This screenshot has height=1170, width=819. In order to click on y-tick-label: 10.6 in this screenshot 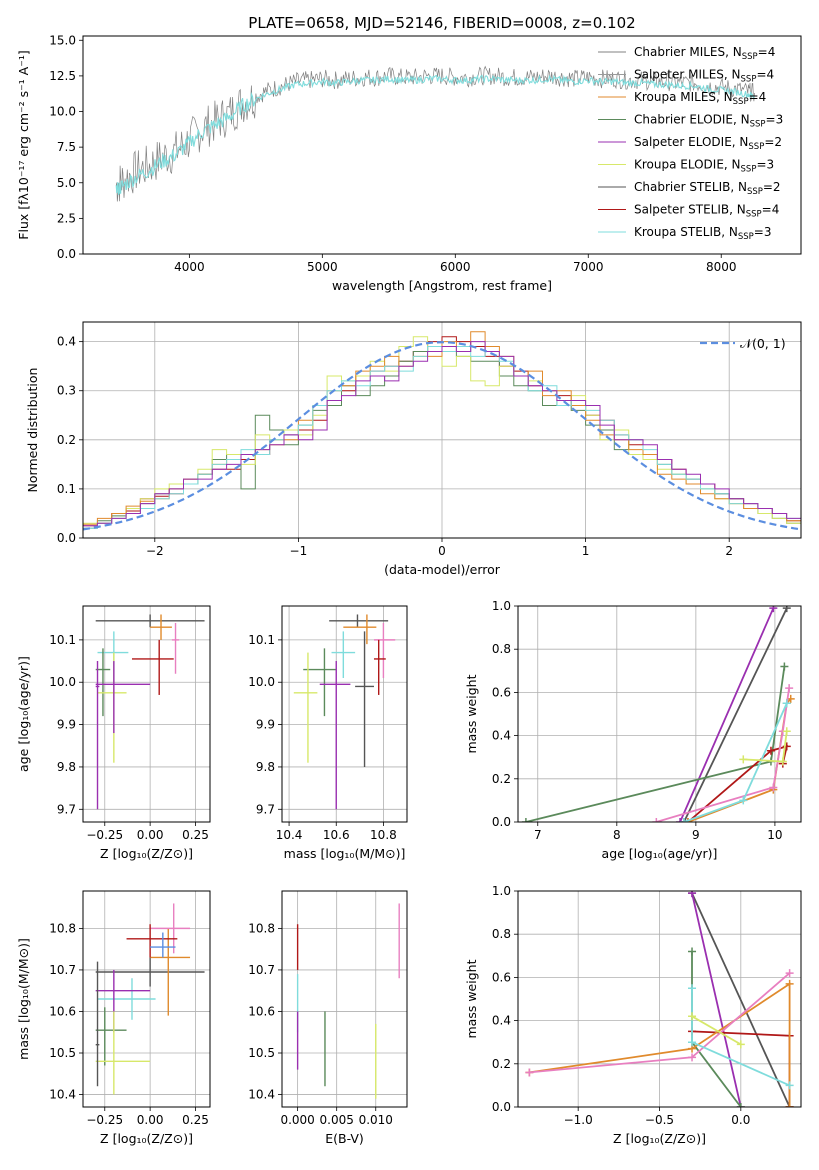, I will do `click(261, 1011)`.